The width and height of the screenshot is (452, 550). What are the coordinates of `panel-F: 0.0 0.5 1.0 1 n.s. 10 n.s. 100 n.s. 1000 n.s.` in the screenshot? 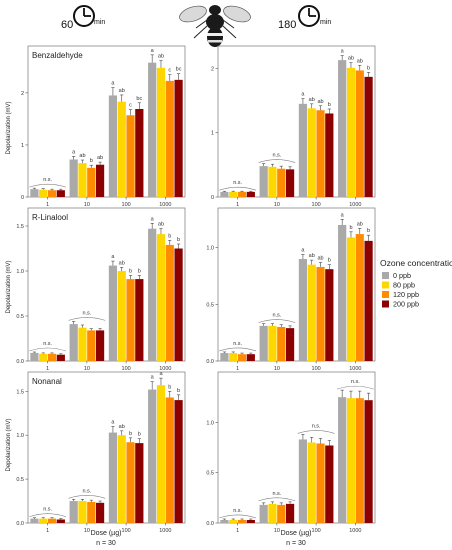 It's located at (291, 452).